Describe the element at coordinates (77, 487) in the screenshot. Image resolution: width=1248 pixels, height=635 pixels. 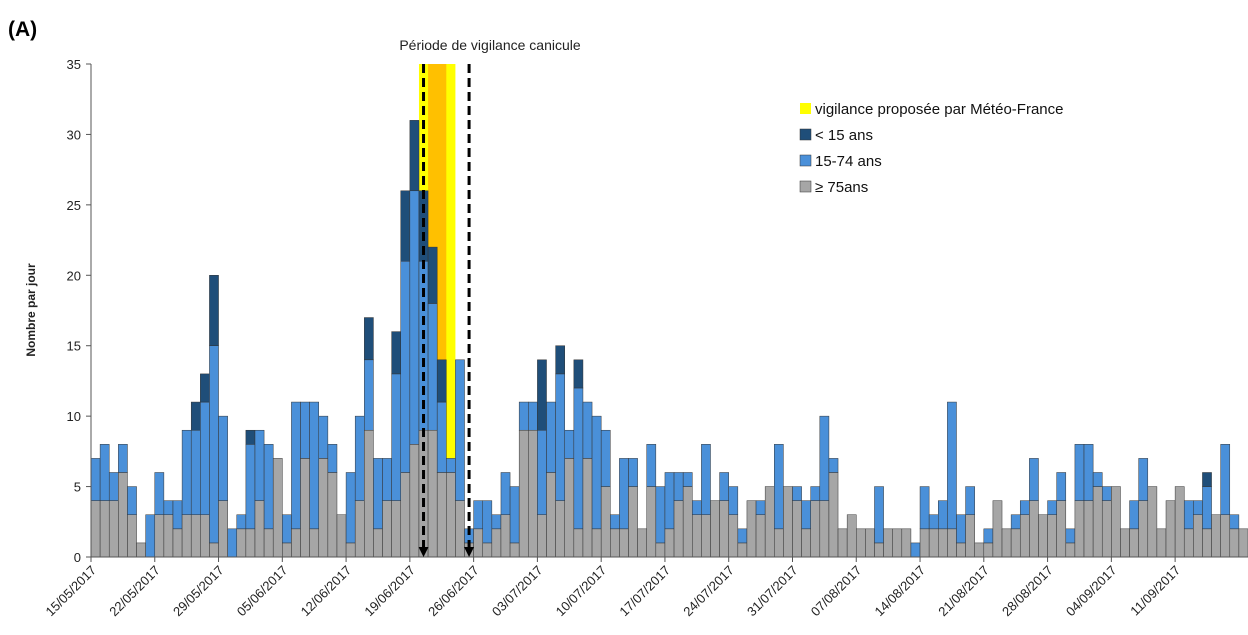
I see `y-tick-label: 5` at that location.